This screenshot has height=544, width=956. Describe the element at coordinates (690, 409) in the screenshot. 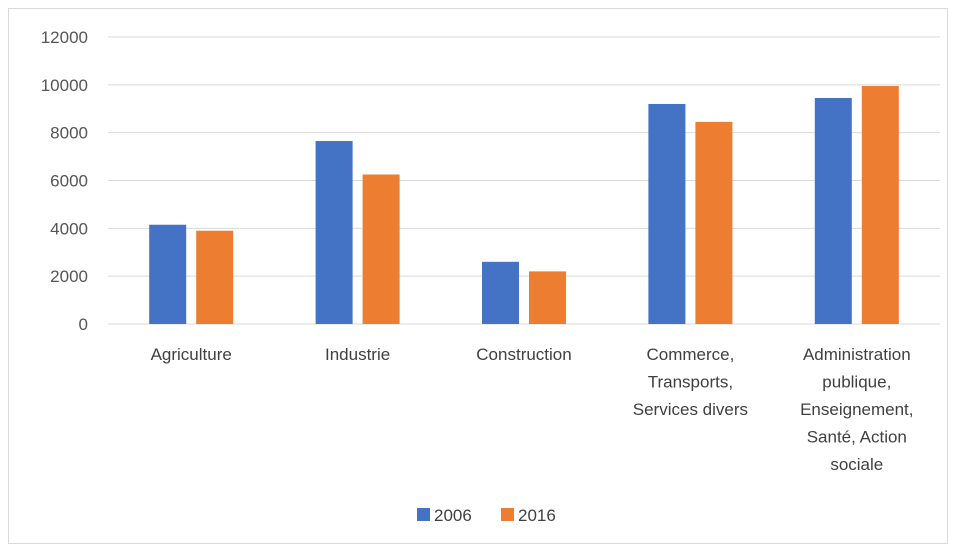

I see `x-category-label-line: Services divers` at that location.